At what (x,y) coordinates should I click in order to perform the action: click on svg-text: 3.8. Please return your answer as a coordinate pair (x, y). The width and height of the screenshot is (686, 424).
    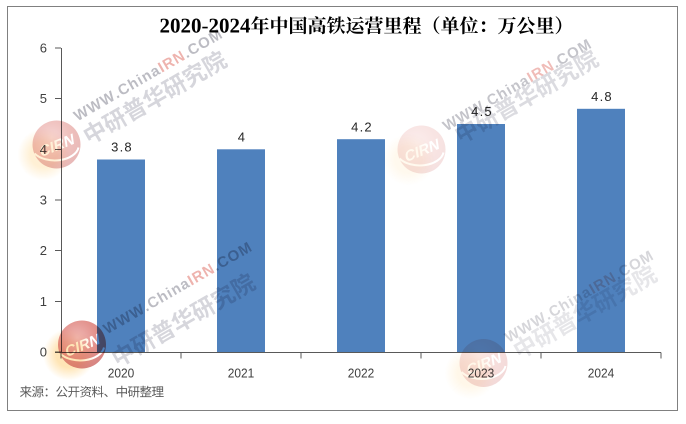
    Looking at the image, I should click on (122, 147).